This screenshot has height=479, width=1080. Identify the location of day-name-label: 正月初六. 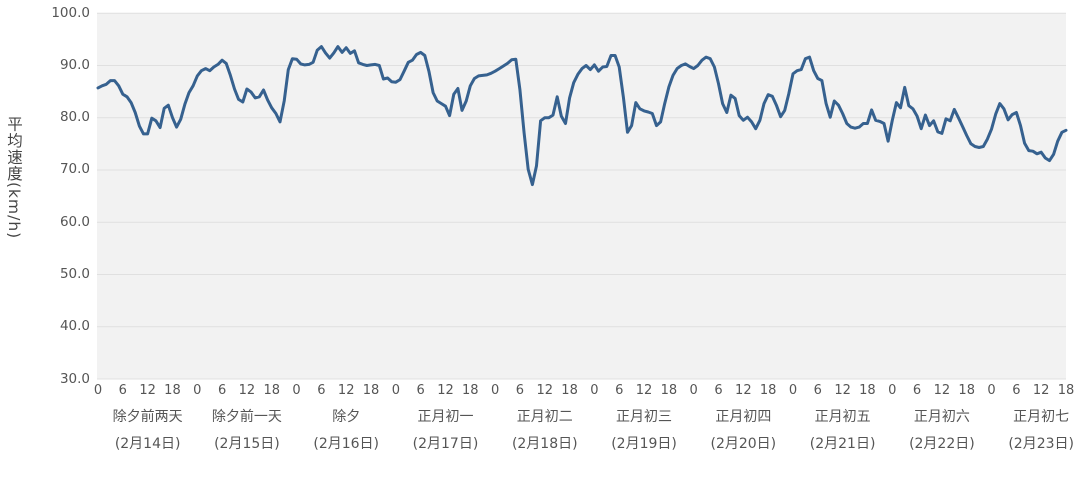
(941, 417).